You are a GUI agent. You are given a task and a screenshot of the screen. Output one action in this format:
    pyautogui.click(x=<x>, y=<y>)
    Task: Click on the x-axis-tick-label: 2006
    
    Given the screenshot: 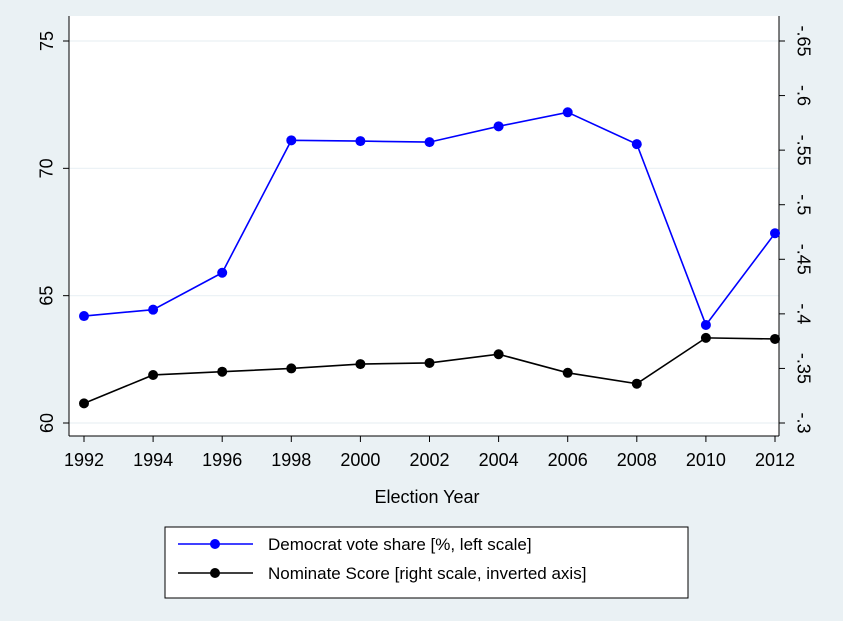 What is the action you would take?
    pyautogui.click(x=568, y=460)
    